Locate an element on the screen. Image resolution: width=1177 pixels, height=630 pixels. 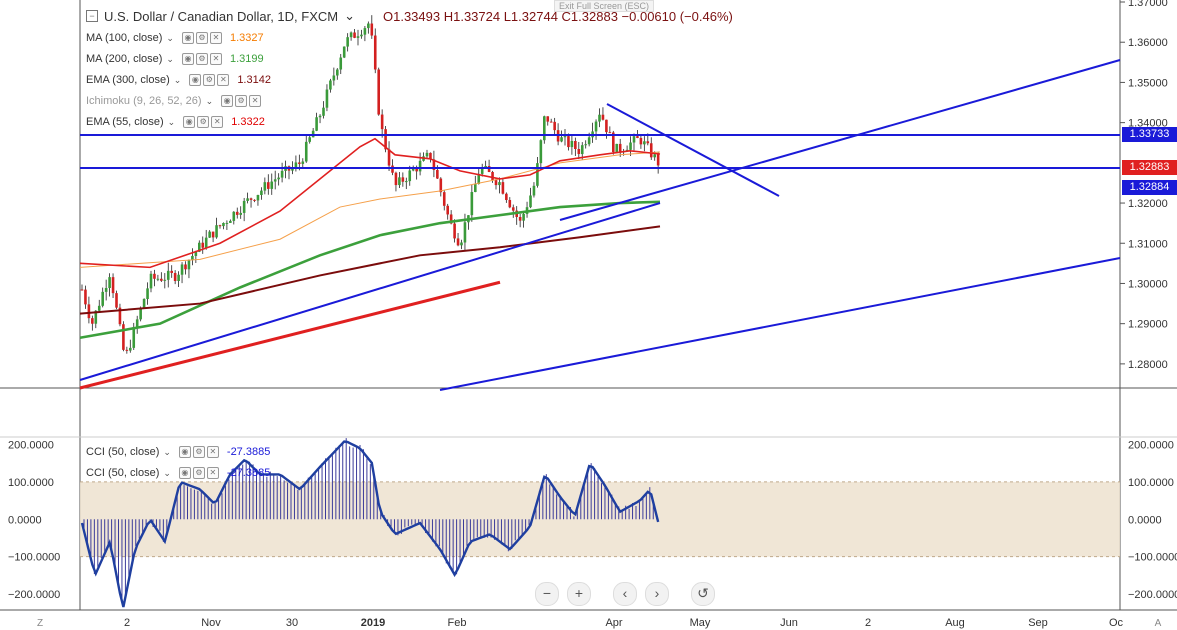
cci-value: -27.3885 is located at coordinates (248, 473).